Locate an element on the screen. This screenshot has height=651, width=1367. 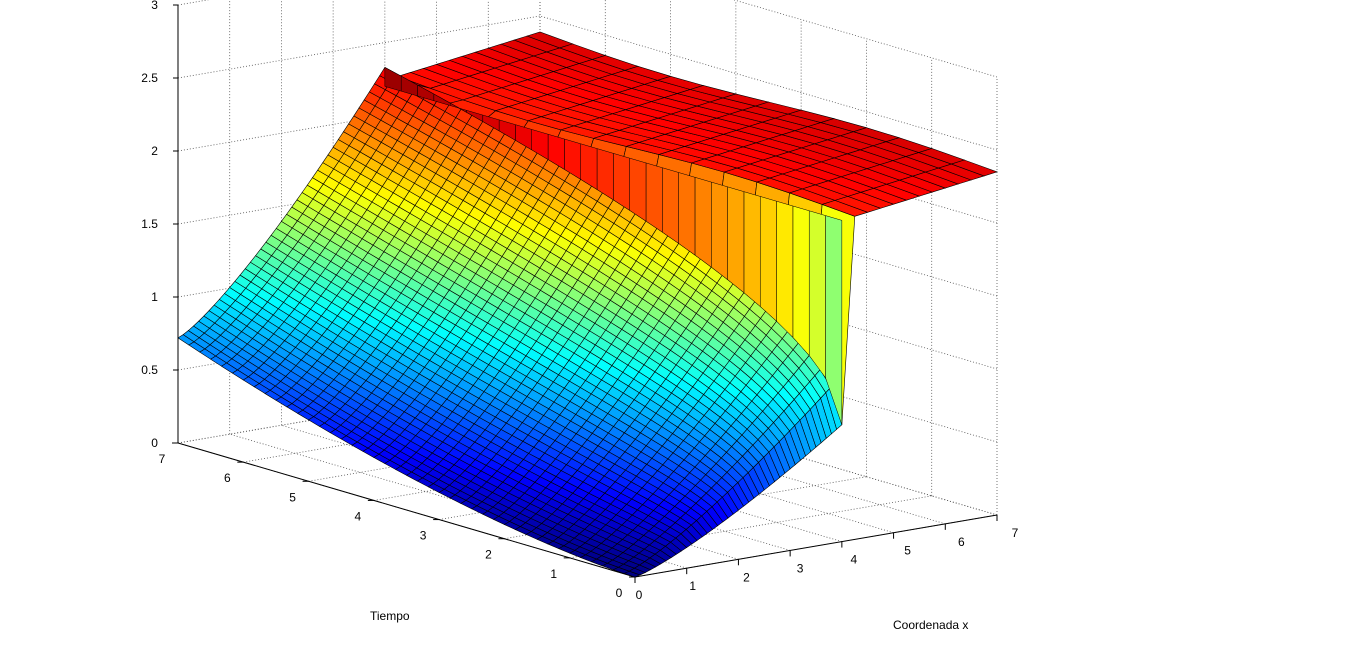
z-tick-label: 1.5 is located at coordinates (149, 224).